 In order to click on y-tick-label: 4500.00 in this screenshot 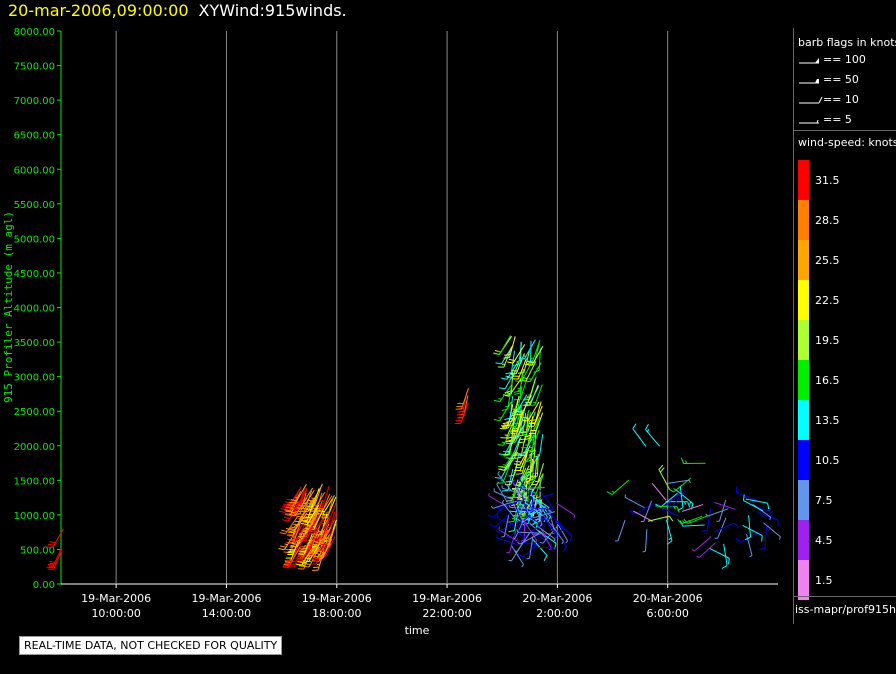, I will do `click(34, 274)`.